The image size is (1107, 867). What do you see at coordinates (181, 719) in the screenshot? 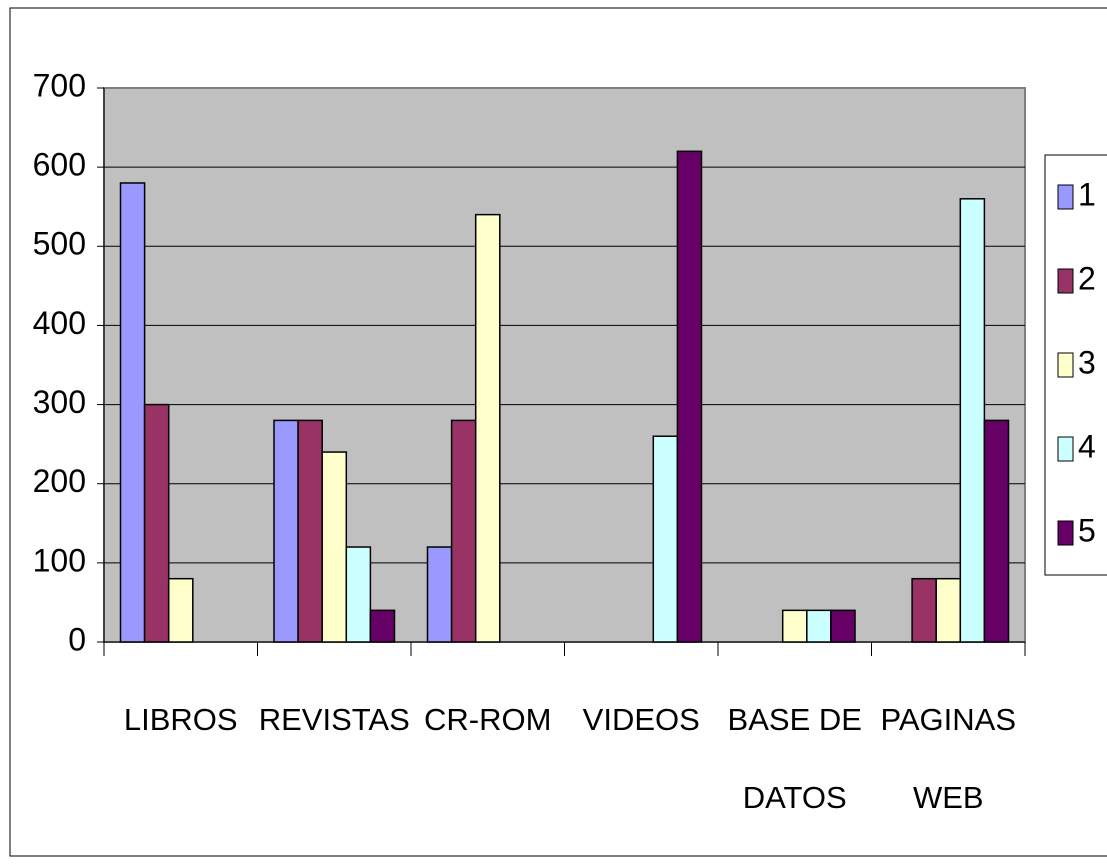
I see `x-tick-label: LIBROS` at bounding box center [181, 719].